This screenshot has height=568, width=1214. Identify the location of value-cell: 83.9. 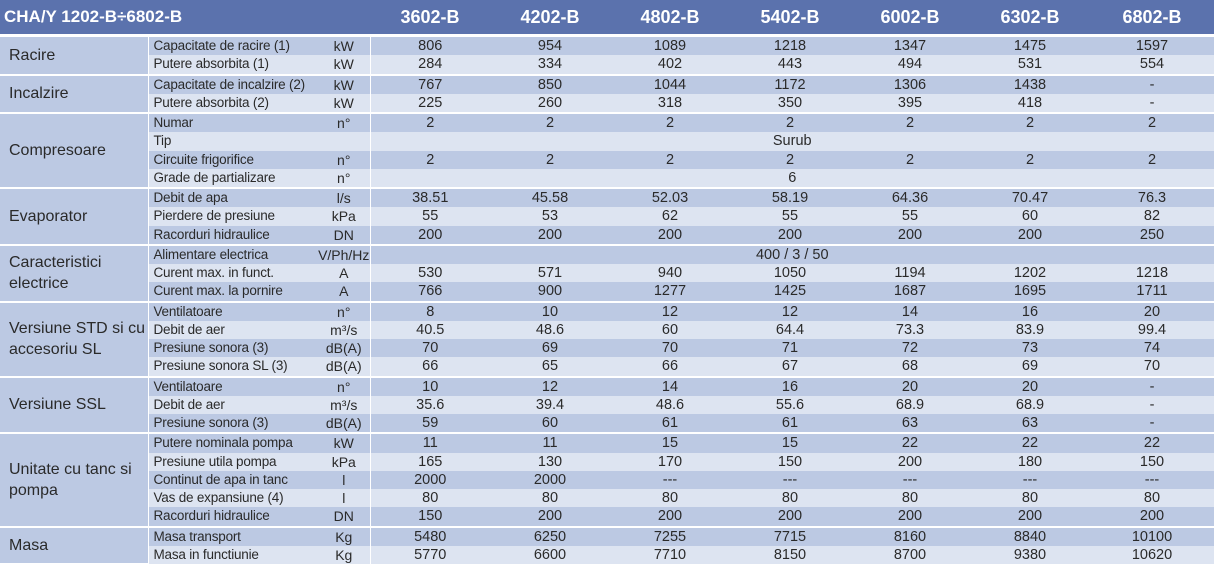
(1030, 329).